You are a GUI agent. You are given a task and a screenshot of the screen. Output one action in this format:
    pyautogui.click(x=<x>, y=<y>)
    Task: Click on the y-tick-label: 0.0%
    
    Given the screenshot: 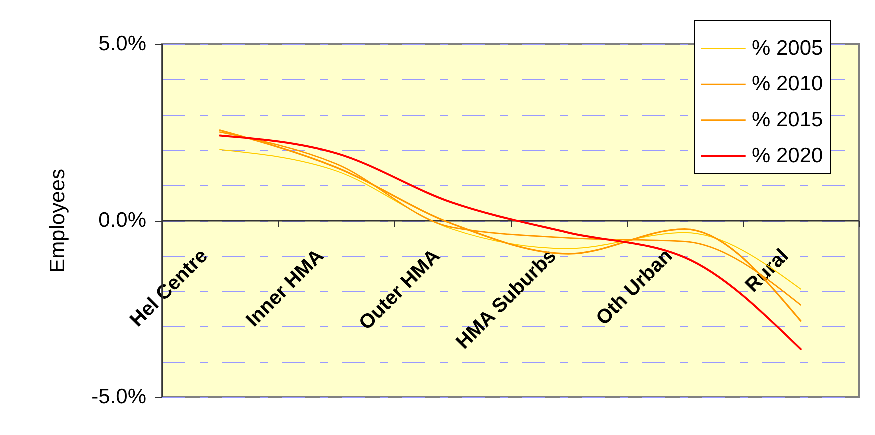 What is the action you would take?
    pyautogui.click(x=122, y=220)
    